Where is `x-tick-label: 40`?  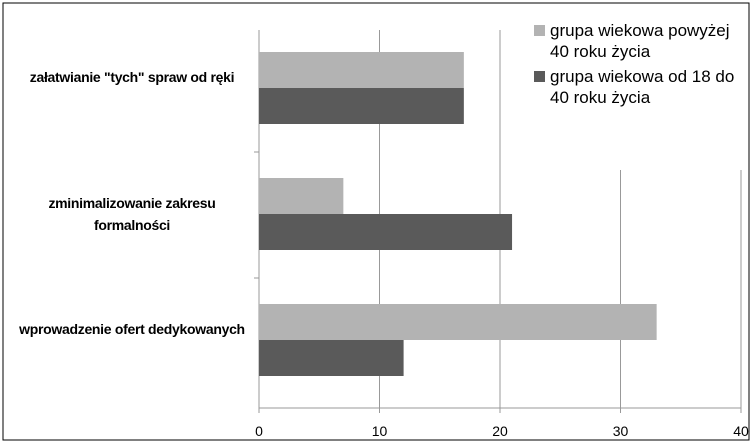 x-tick-label: 40 is located at coordinates (741, 431).